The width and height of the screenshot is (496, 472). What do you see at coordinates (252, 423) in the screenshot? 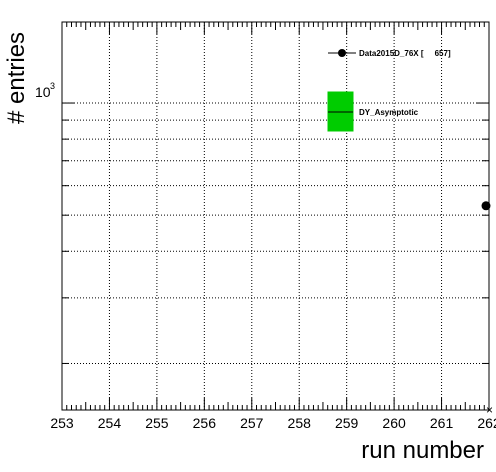
I see `x-tick-label: 257` at bounding box center [252, 423].